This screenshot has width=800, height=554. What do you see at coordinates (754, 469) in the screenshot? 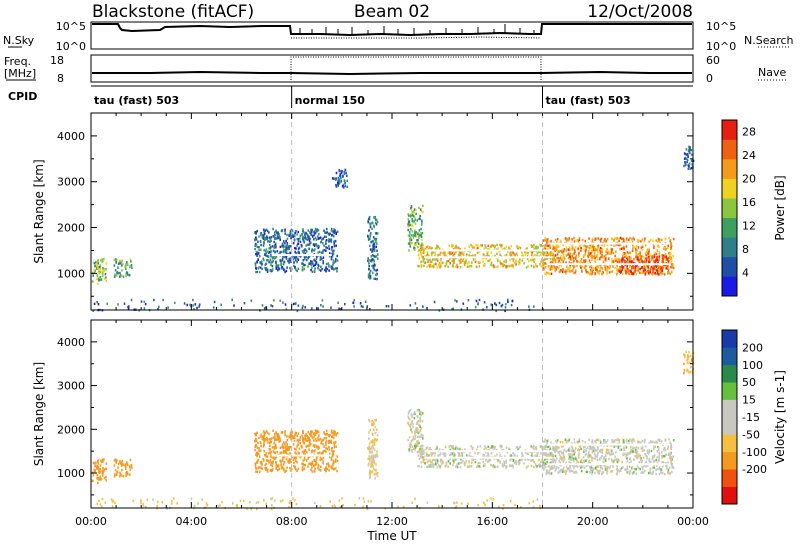
I see `colorbar-tick-label: -200` at bounding box center [754, 469].